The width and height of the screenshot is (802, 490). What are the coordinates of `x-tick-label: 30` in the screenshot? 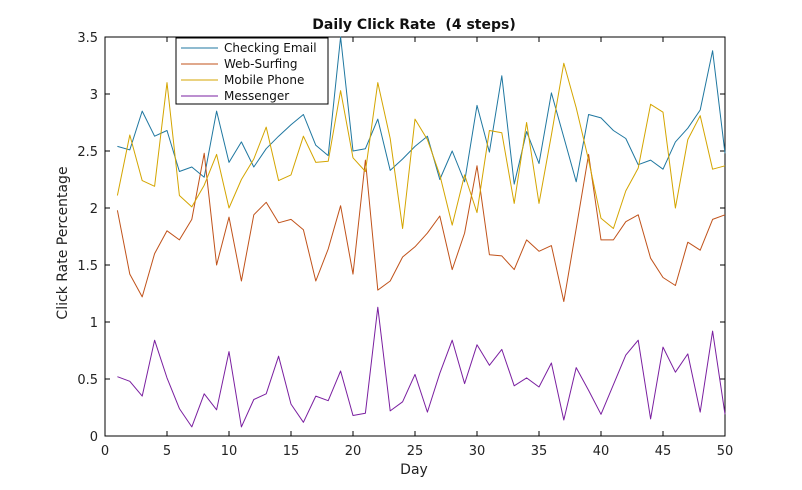 It's located at (477, 451).